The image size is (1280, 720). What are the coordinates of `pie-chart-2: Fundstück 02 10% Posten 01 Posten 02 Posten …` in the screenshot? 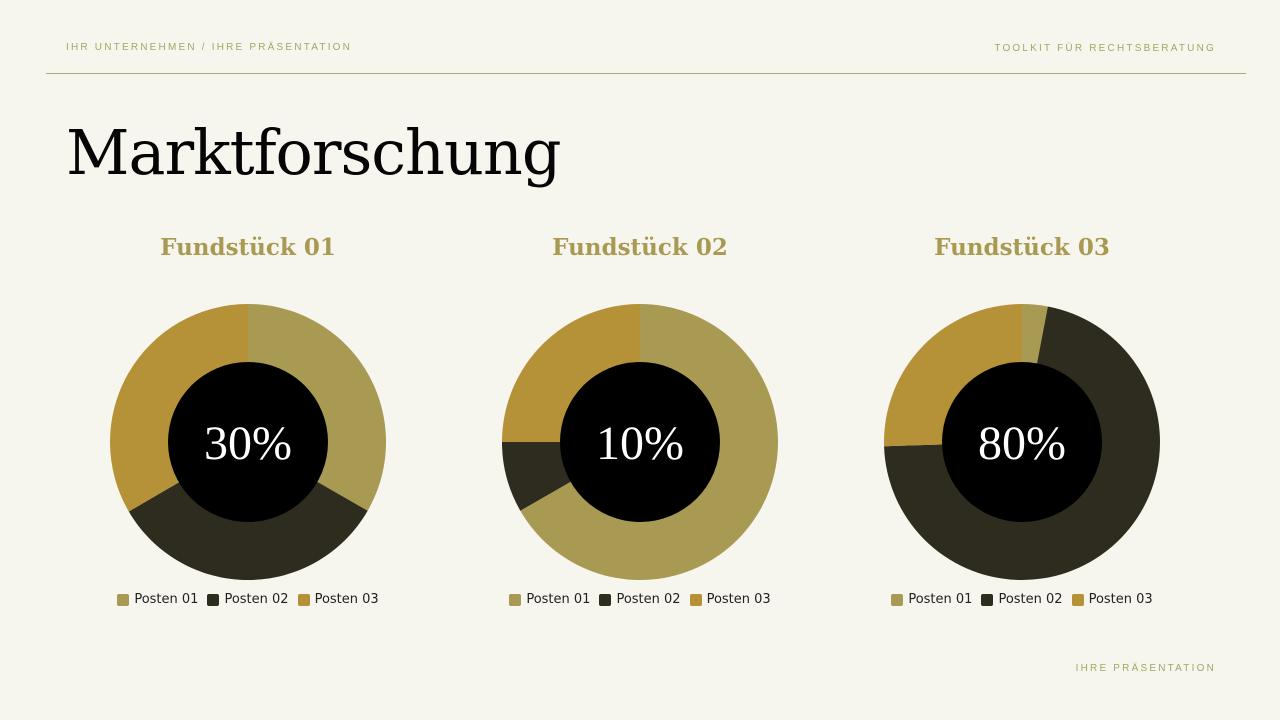 It's located at (640, 420).